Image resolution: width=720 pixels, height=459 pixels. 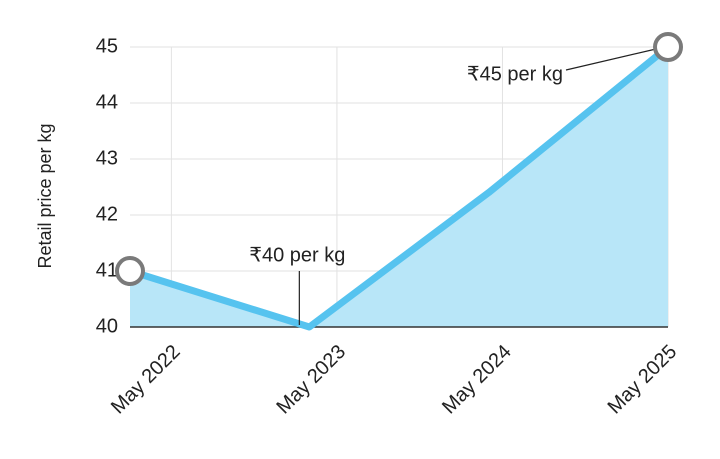 What do you see at coordinates (107, 326) in the screenshot?
I see `y-tick-label: 40` at bounding box center [107, 326].